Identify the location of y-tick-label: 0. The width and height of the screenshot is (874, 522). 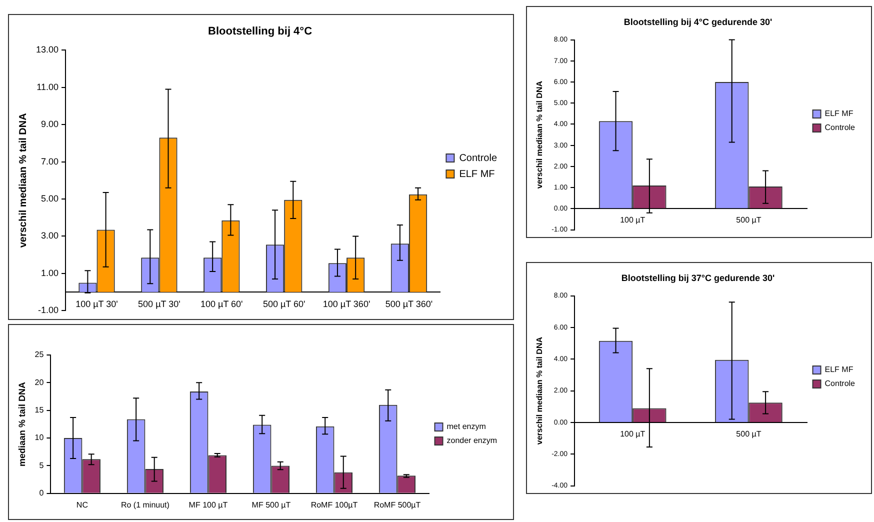
(41, 493).